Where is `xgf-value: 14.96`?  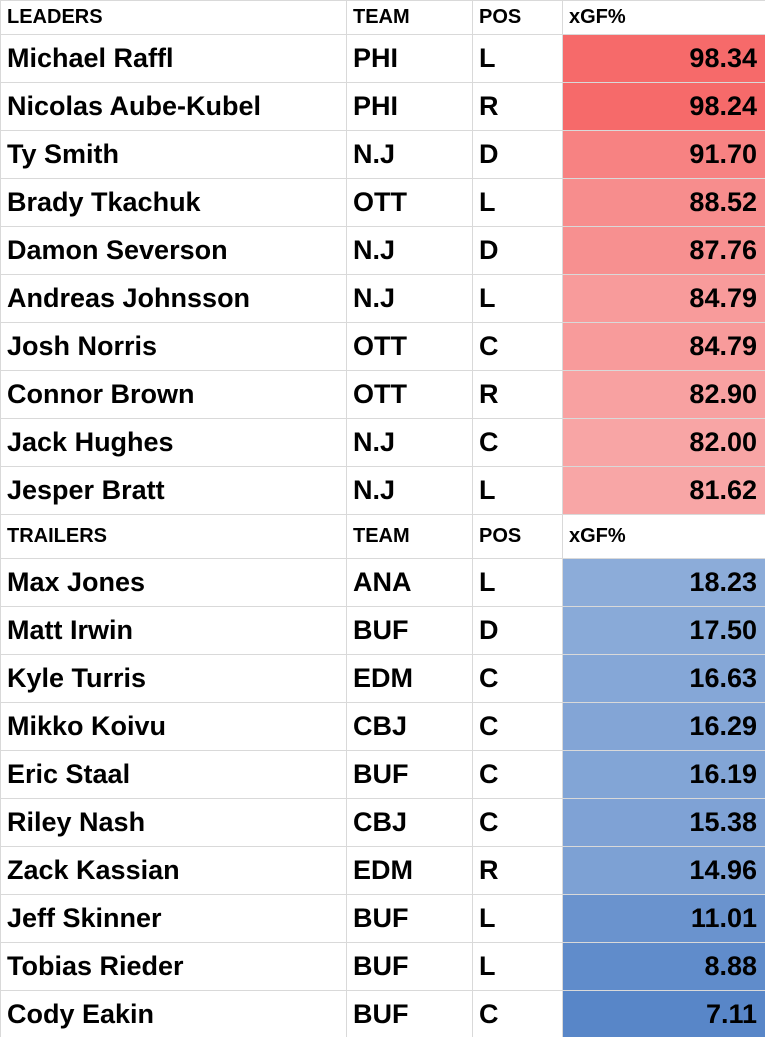 xgf-value: 14.96 is located at coordinates (663, 870).